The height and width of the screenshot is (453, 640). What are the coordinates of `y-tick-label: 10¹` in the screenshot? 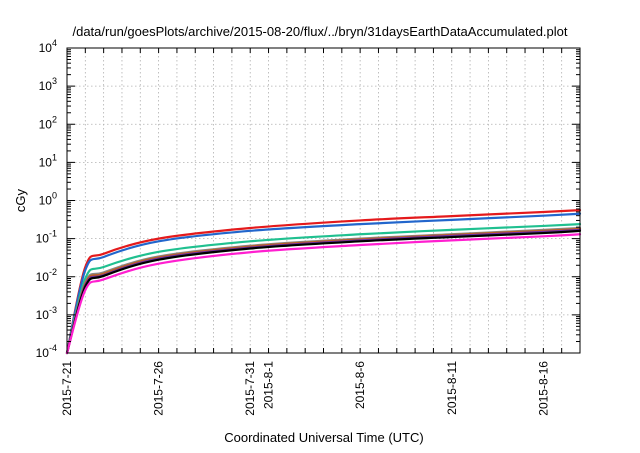 It's located at (48, 160).